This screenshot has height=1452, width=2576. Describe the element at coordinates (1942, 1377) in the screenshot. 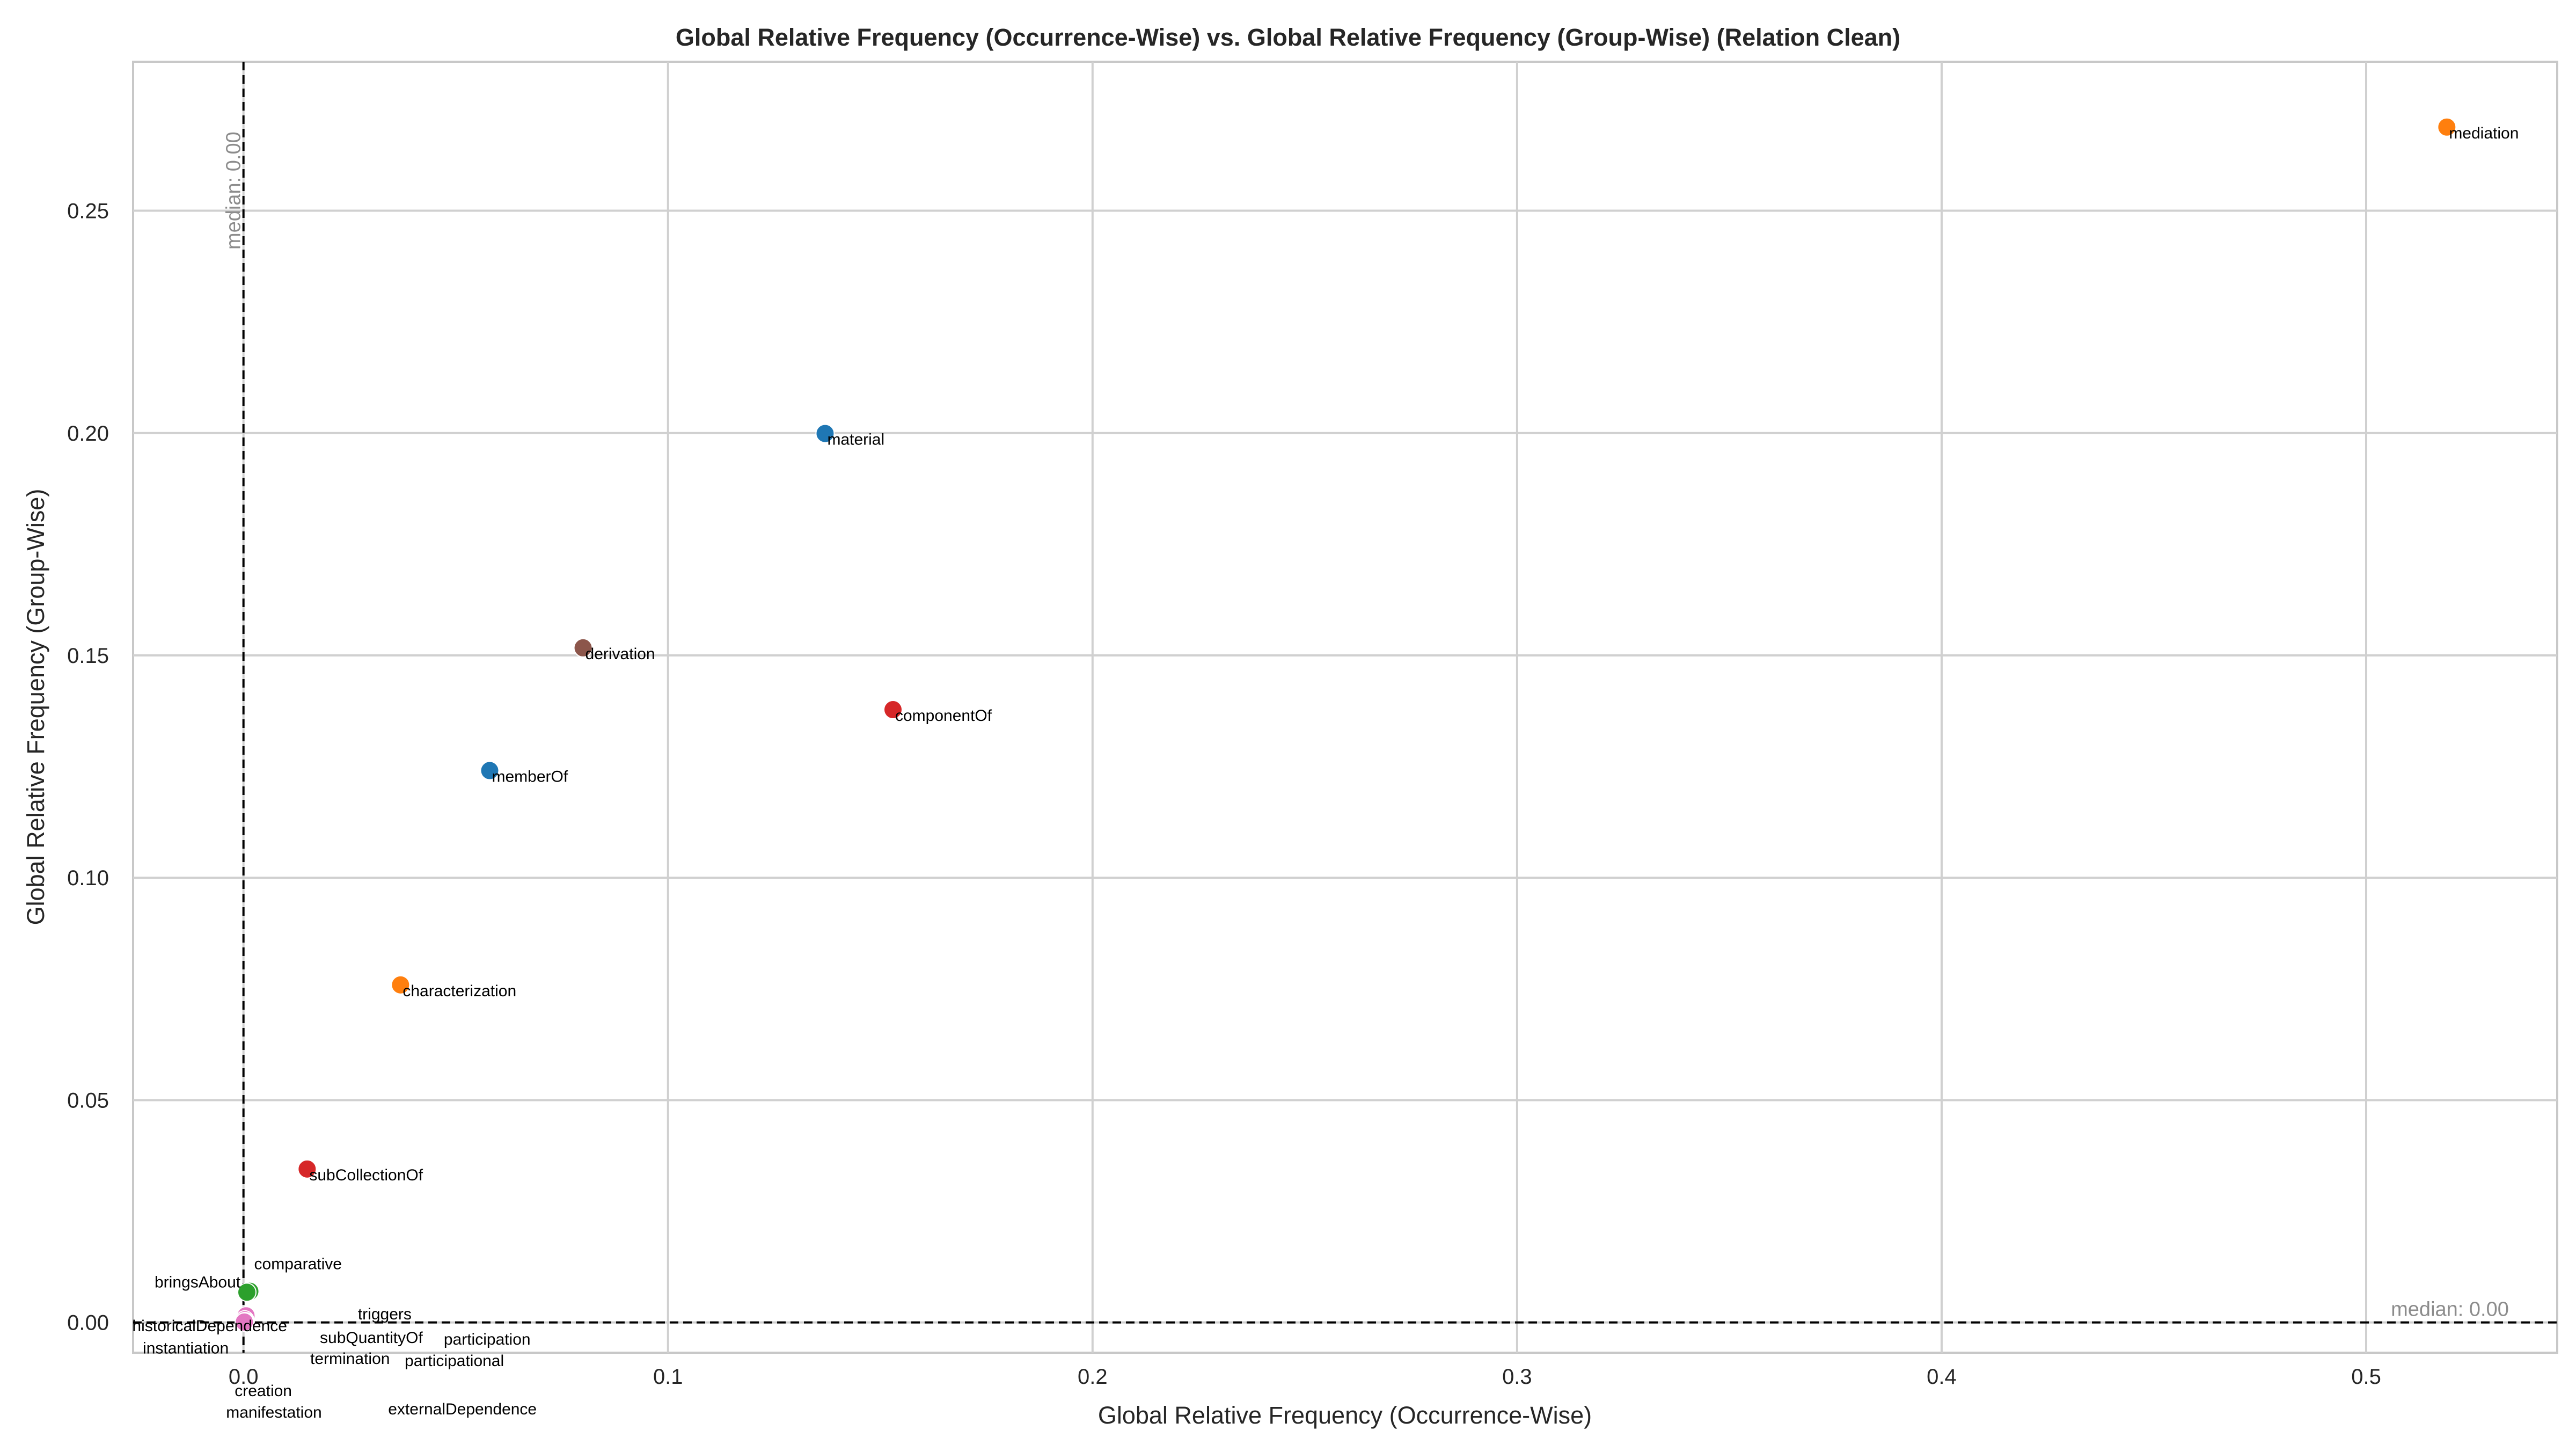

I see `x-tick-label: 0.4` at that location.